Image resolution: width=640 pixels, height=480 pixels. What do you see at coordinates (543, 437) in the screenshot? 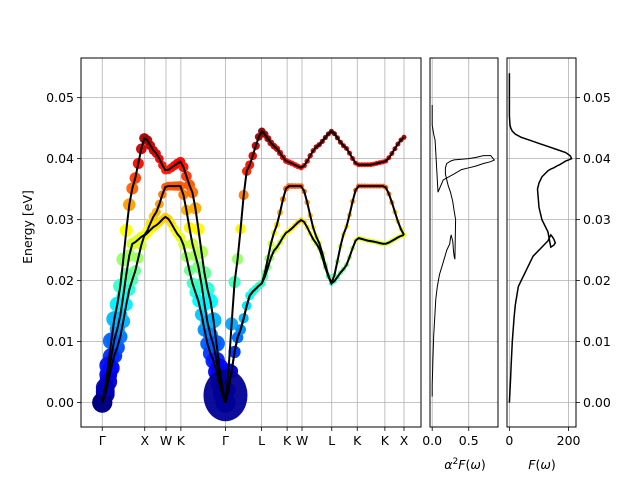
I see `dos-x-ticks: 0 200` at bounding box center [543, 437].